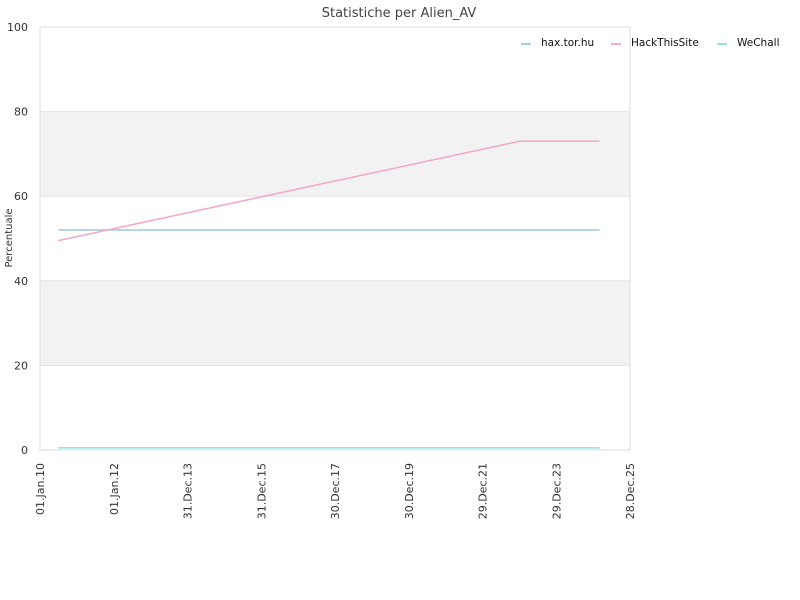 The width and height of the screenshot is (800, 600). Describe the element at coordinates (665, 43) in the screenshot. I see `legend-label: HackThisSite` at that location.